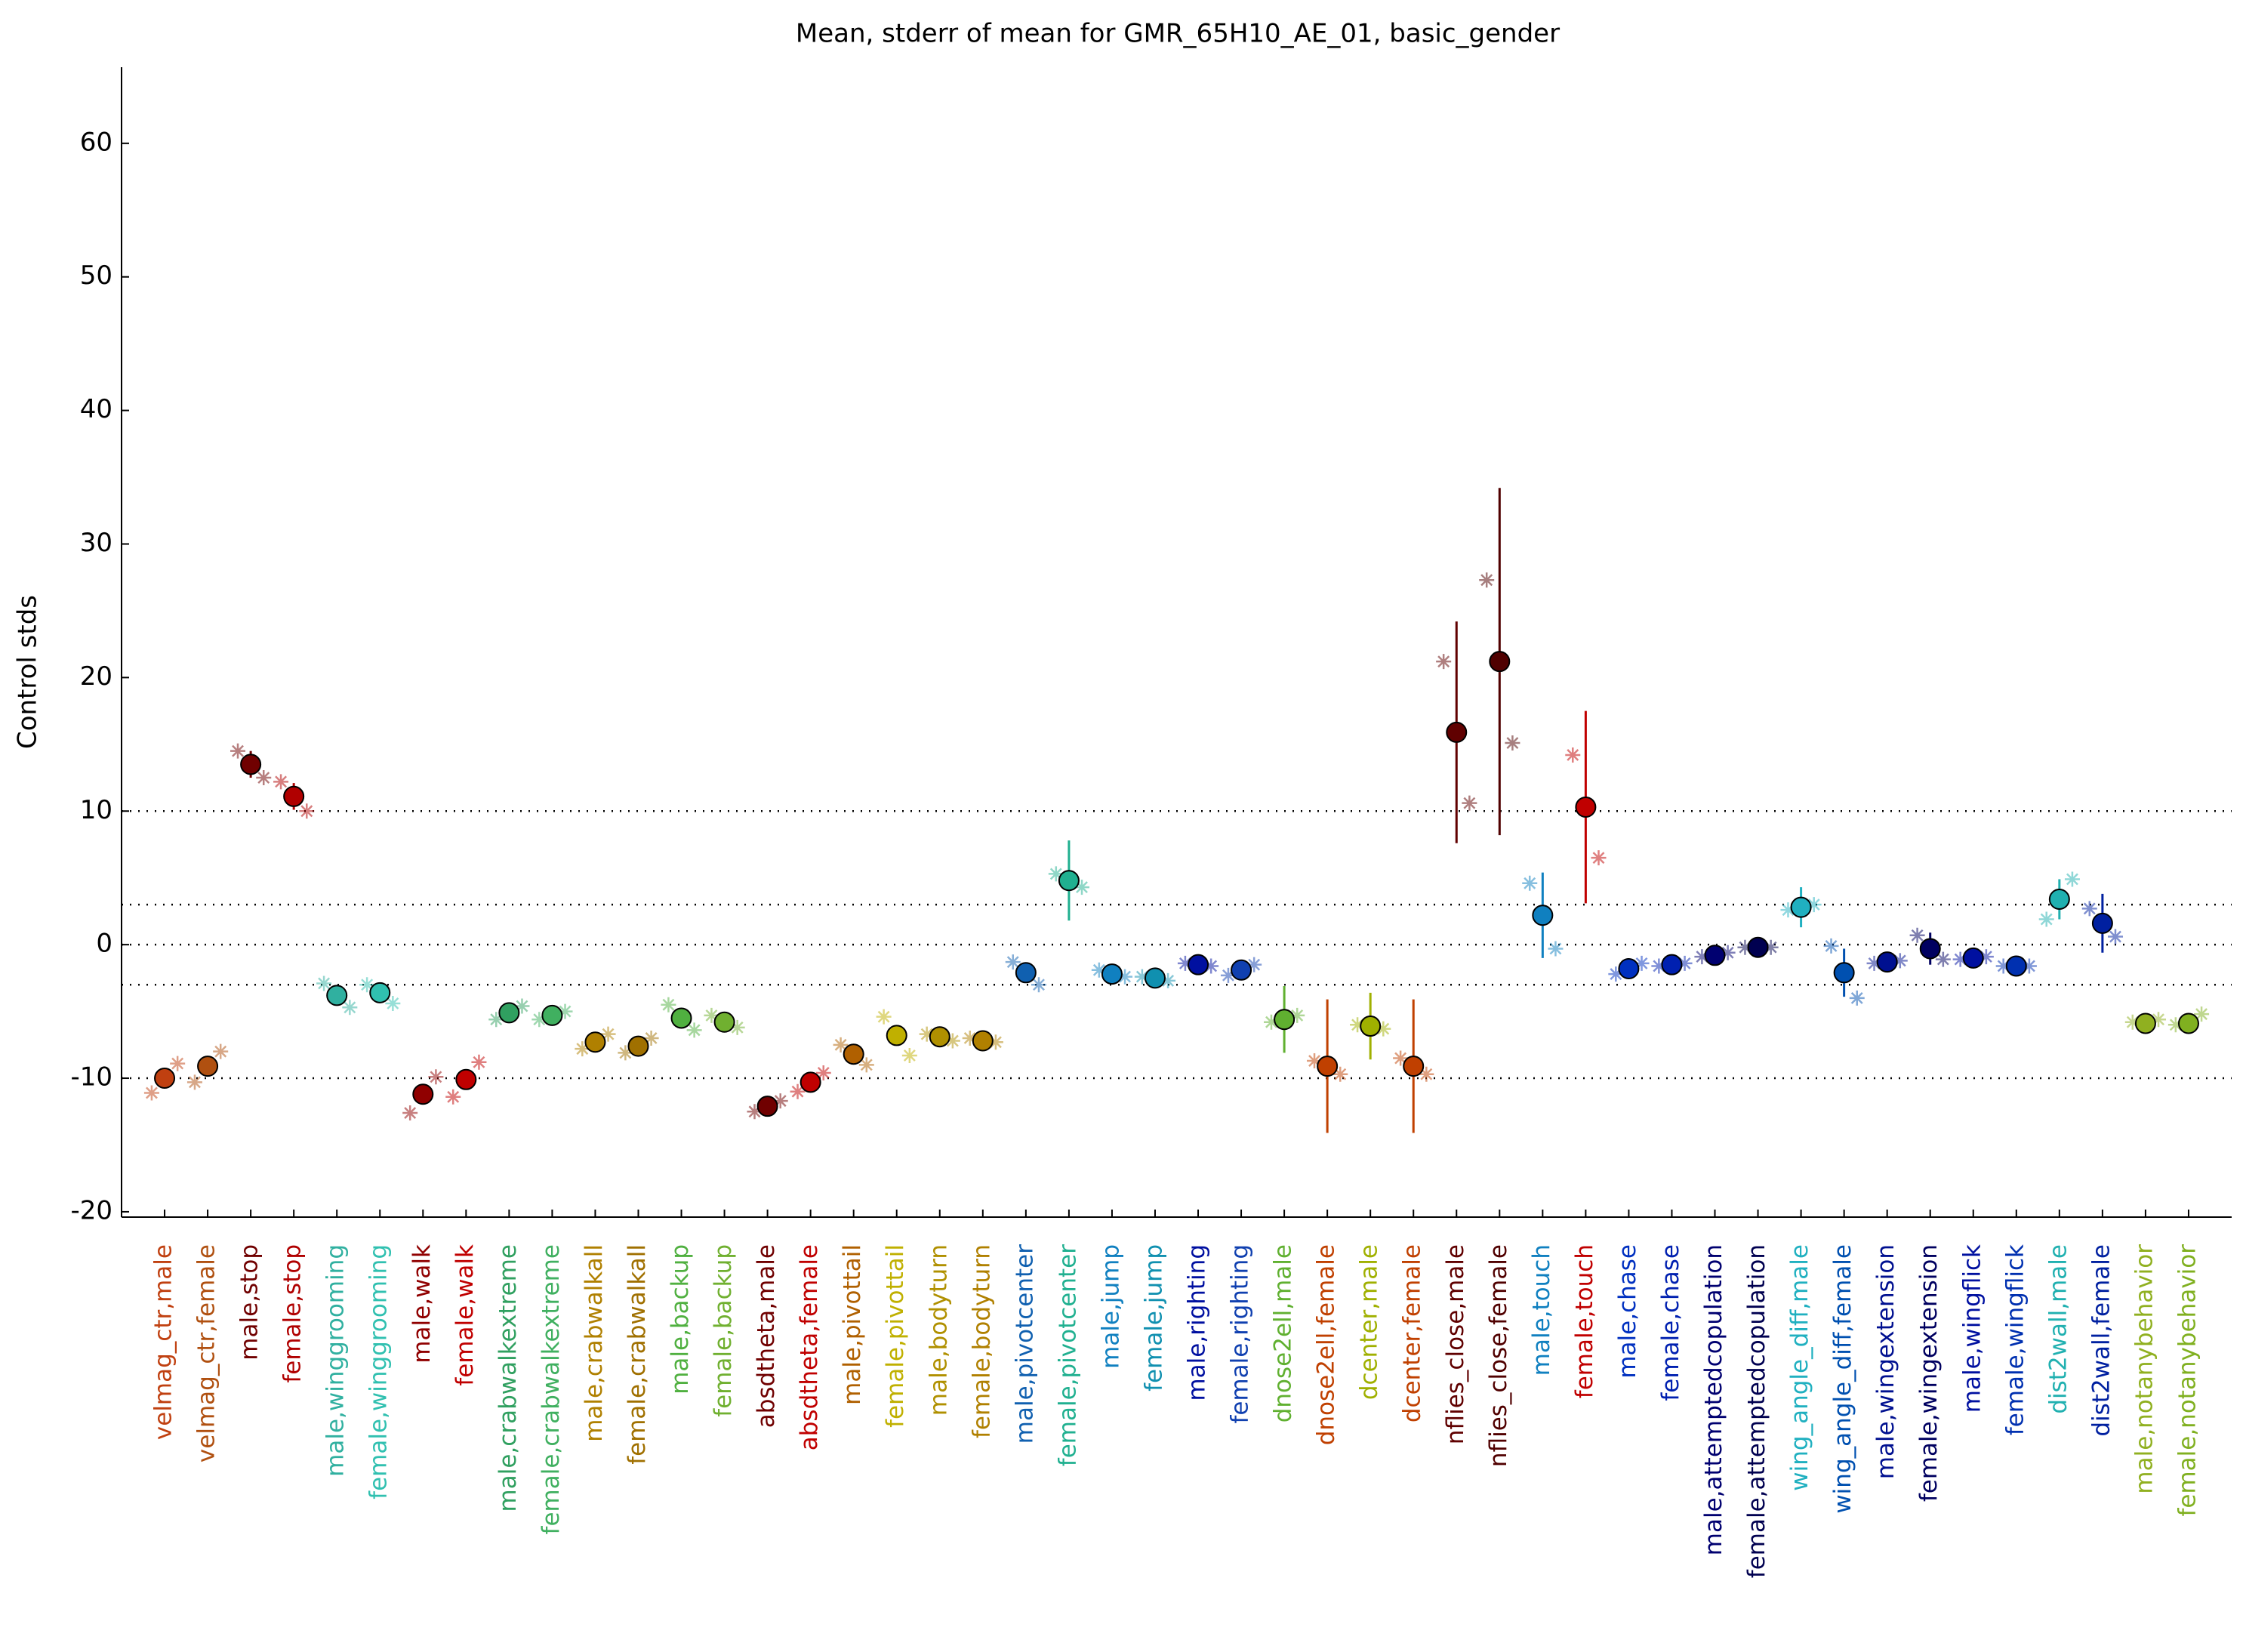 The height and width of the screenshot is (1652, 2246). What do you see at coordinates (1284, 1333) in the screenshot?
I see `x-tick-label: dnose2ell,male` at bounding box center [1284, 1333].